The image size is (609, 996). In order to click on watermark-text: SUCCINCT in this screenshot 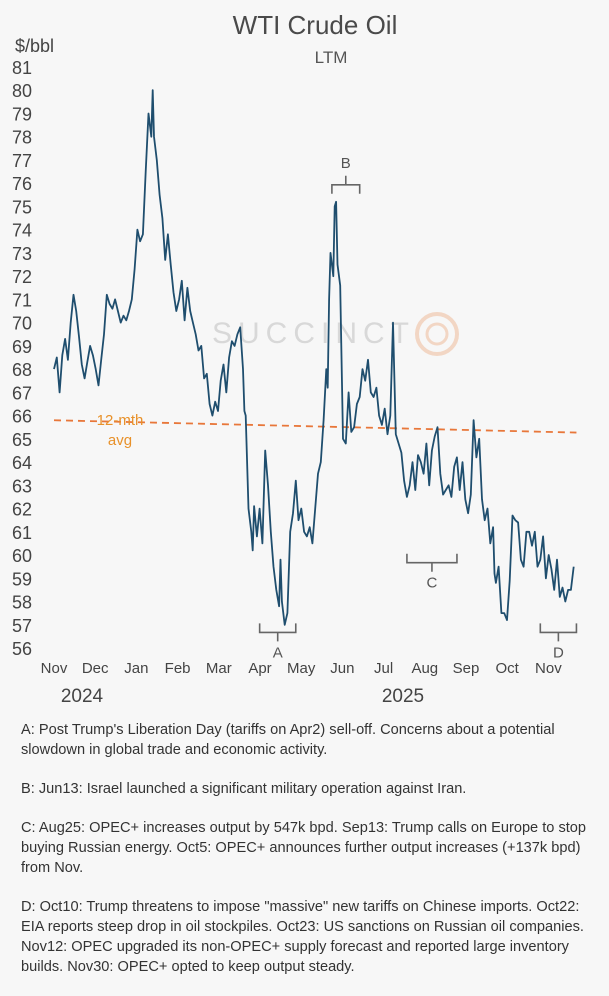, I will do `click(313, 333)`.